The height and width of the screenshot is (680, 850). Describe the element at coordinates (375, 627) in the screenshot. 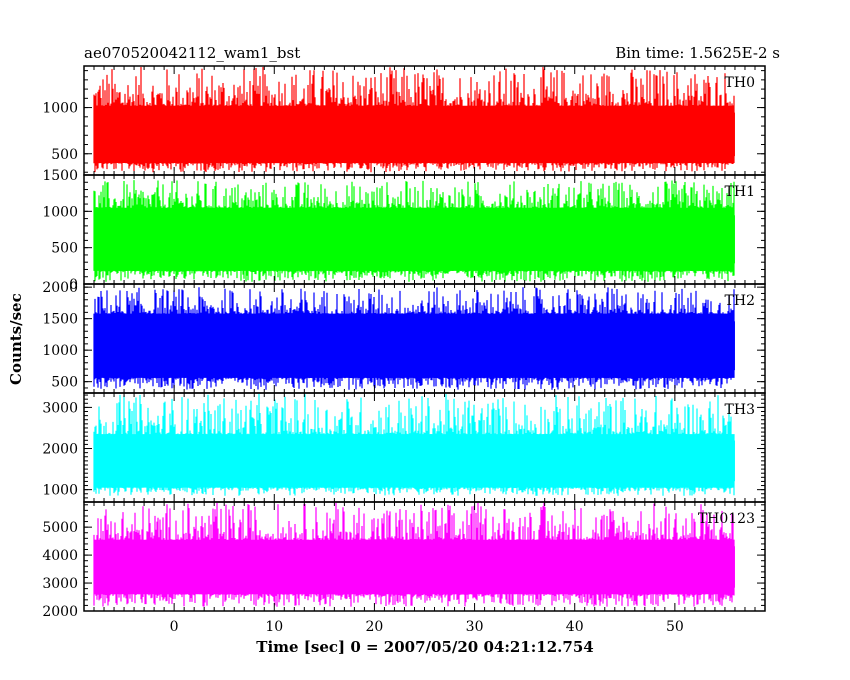

I see `x-tick-label: 20` at that location.